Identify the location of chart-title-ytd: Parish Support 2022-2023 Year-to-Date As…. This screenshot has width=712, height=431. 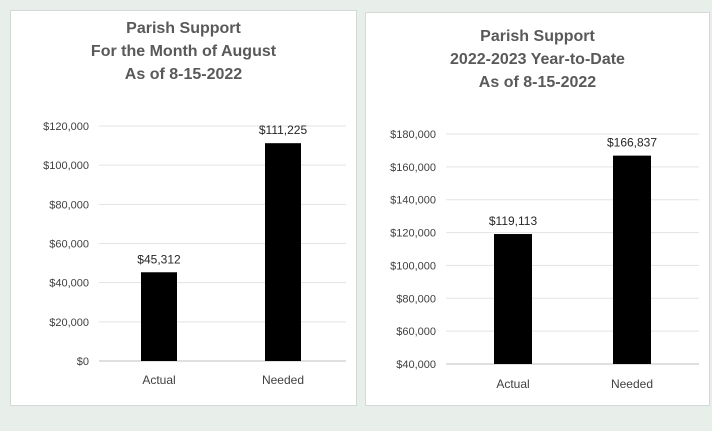
(537, 59).